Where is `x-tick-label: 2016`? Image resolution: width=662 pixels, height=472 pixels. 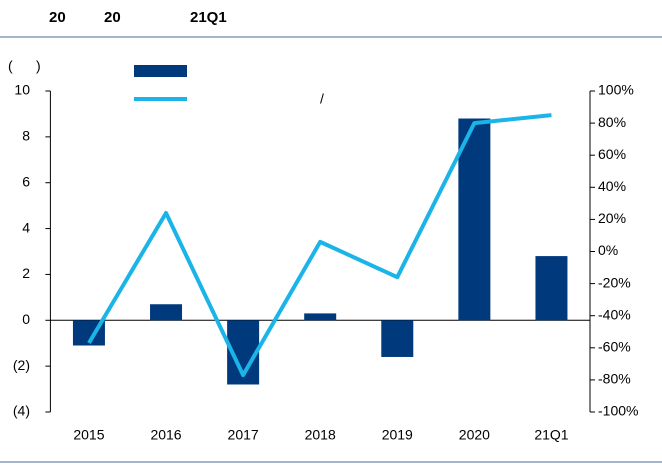 x-tick-label: 2016 is located at coordinates (165, 435).